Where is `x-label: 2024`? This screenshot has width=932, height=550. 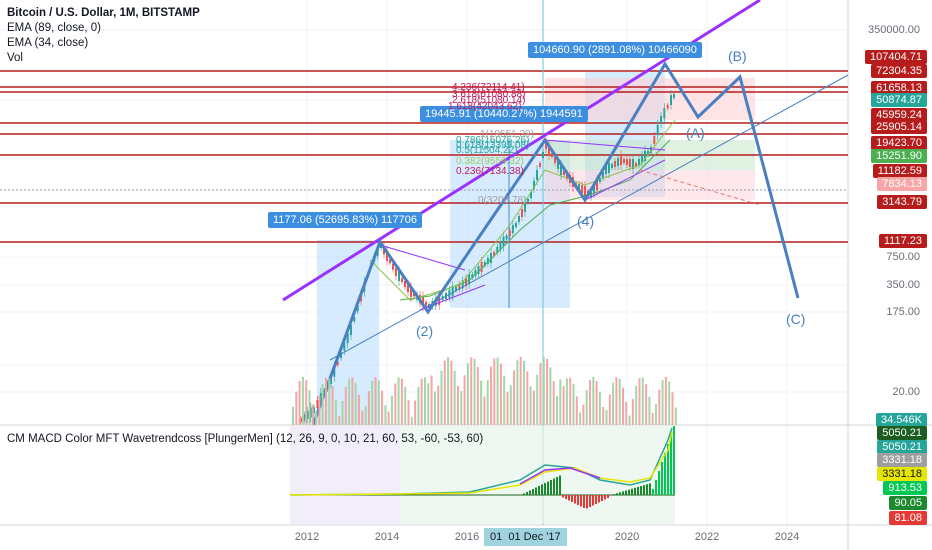
x-label: 2024 is located at coordinates (787, 537).